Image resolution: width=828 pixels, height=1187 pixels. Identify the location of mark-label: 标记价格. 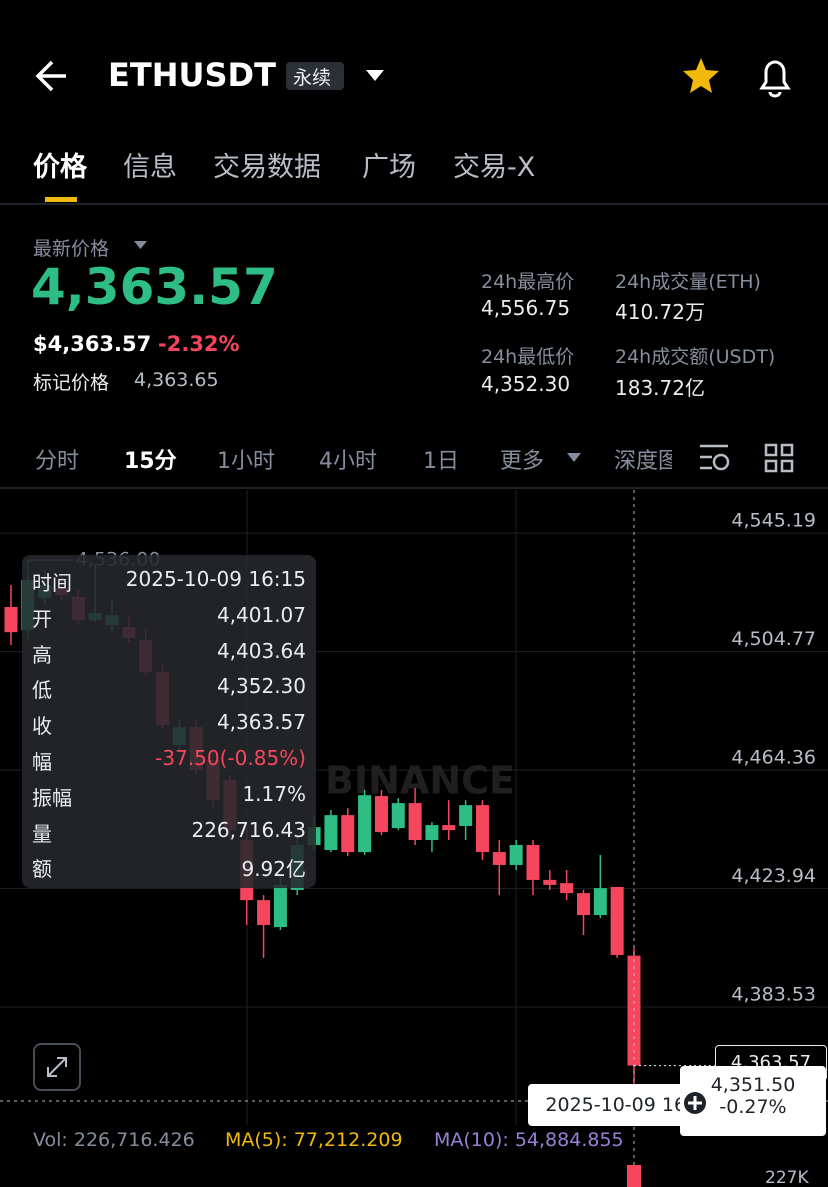
(71, 383).